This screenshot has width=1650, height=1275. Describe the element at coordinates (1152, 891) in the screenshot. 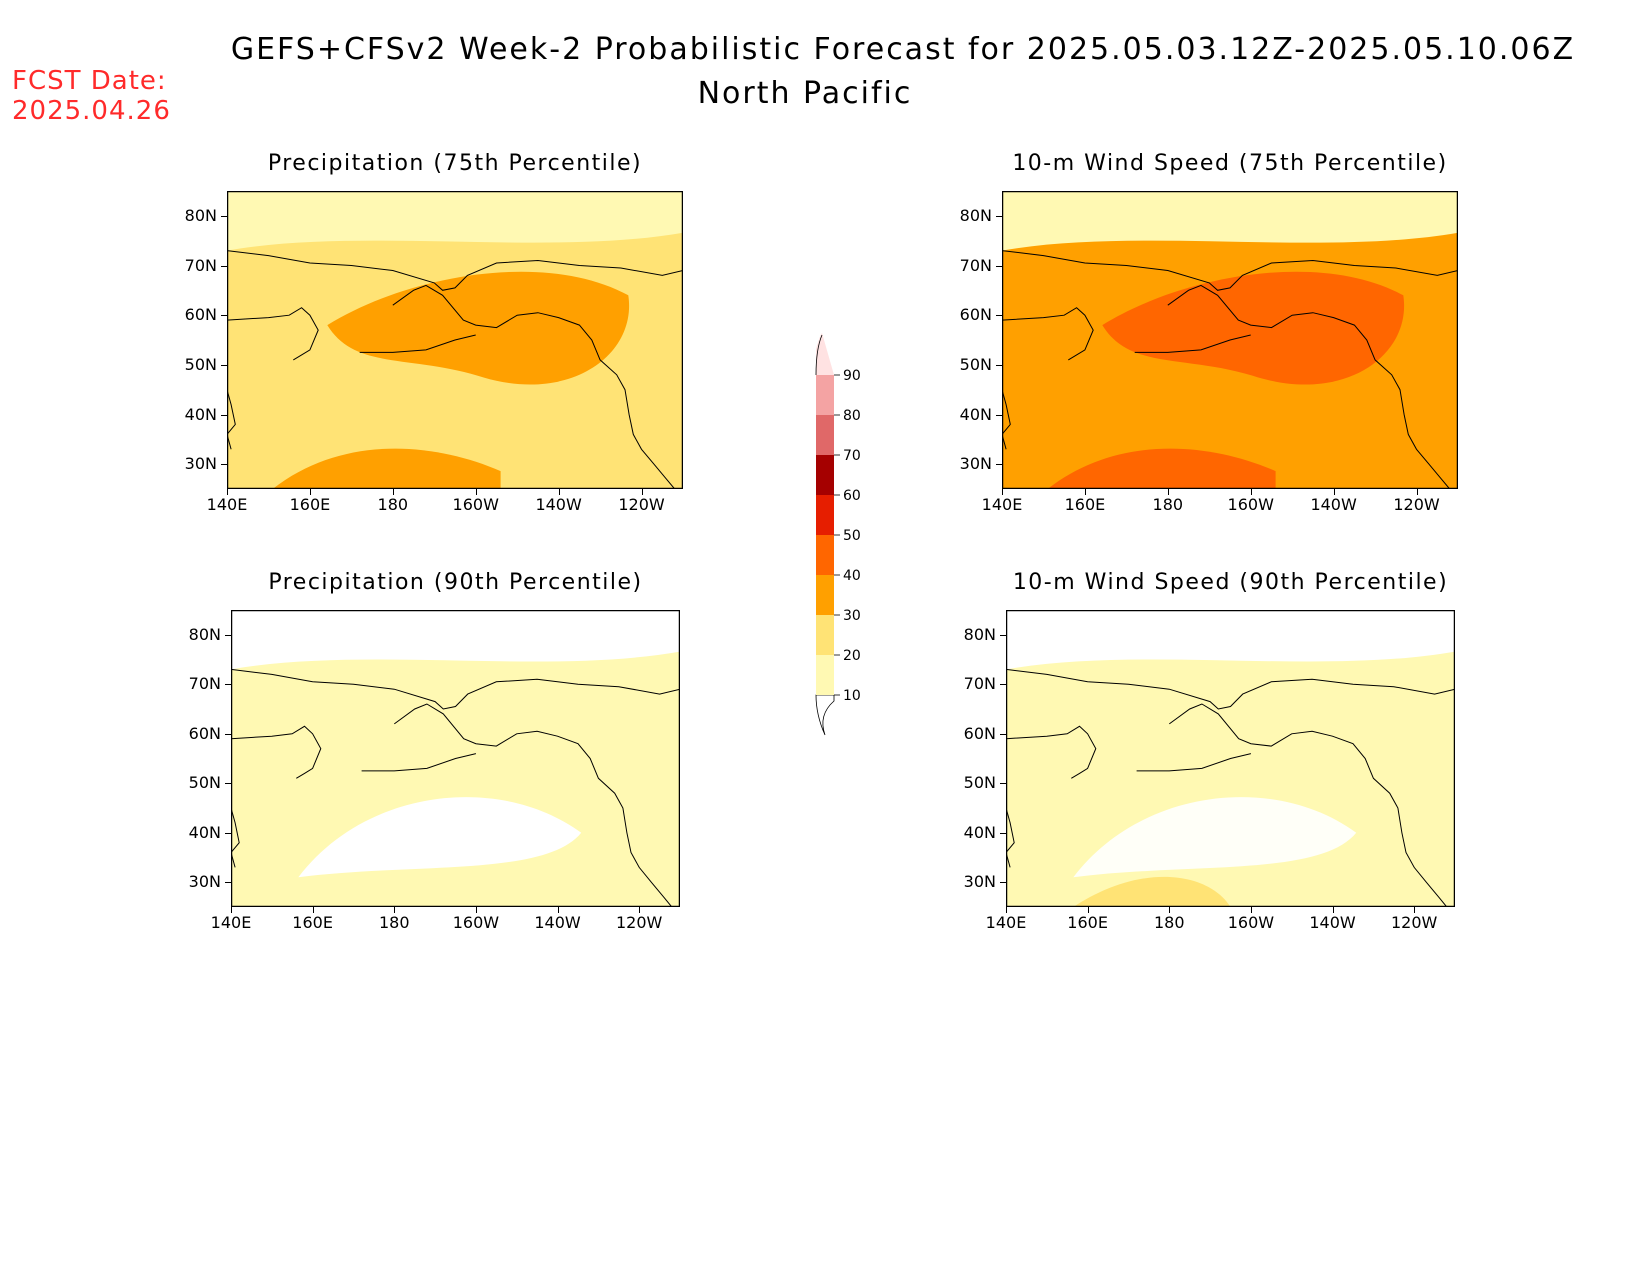

I see `southern-moderate-region` at that location.